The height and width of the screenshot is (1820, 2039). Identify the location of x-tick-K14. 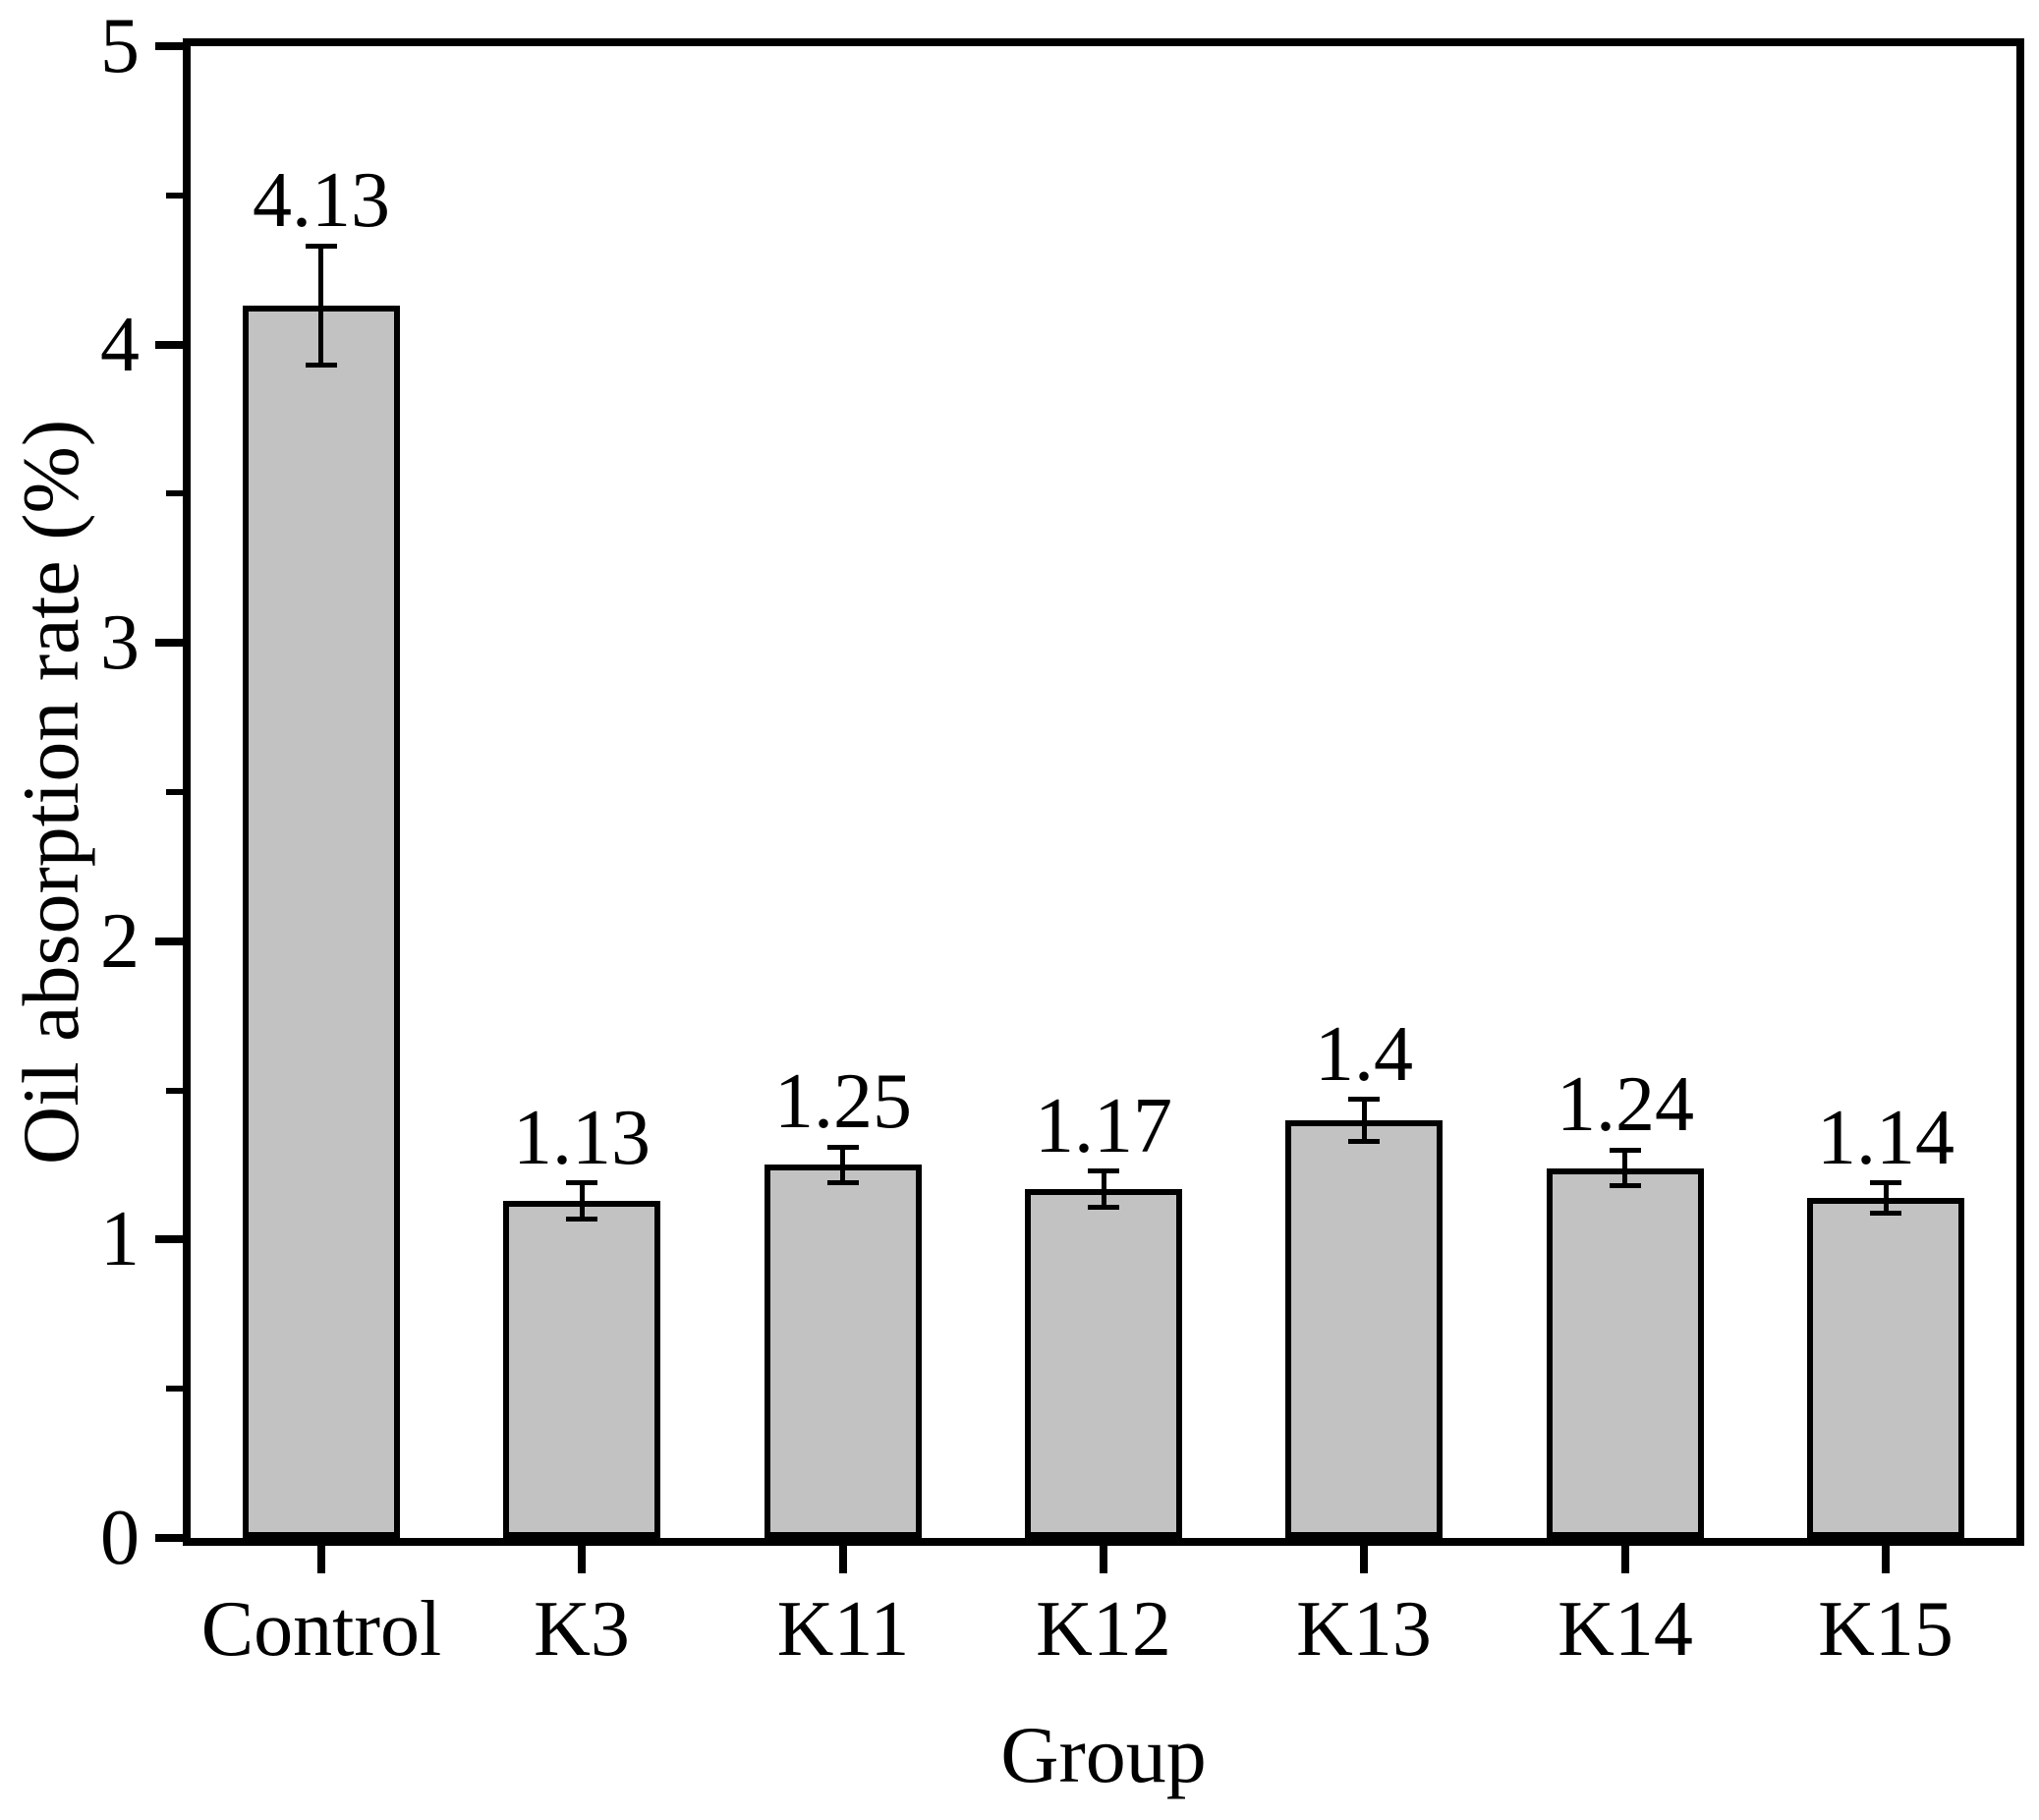
(1625, 1559).